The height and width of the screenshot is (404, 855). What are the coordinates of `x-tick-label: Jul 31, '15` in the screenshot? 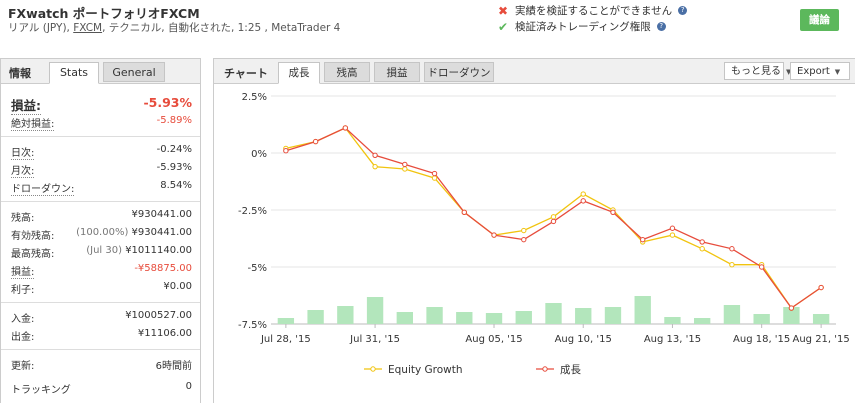 It's located at (374, 339).